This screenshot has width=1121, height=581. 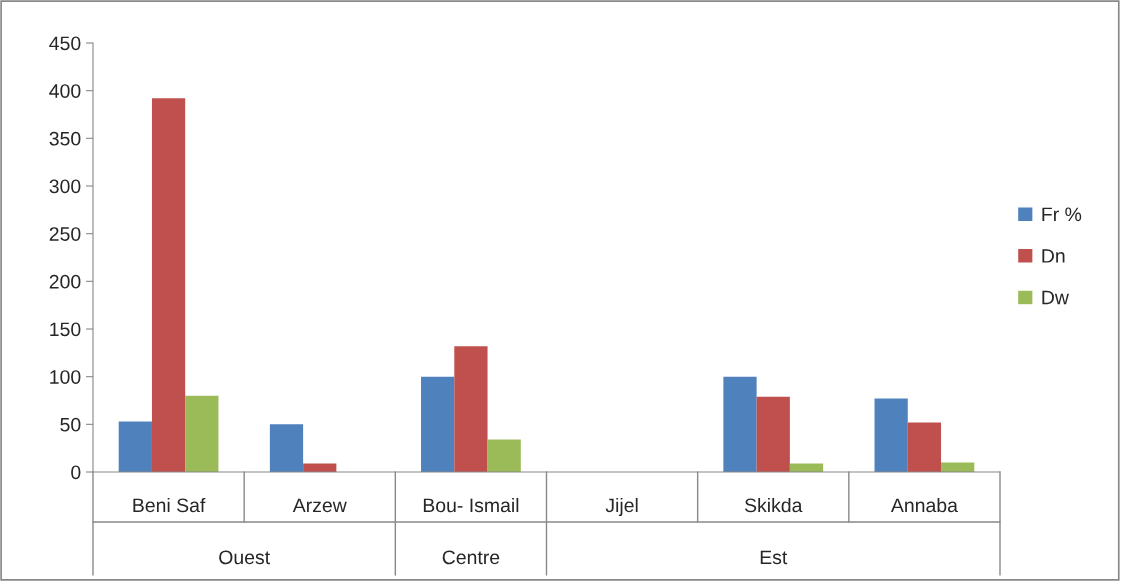 What do you see at coordinates (70, 424) in the screenshot?
I see `y-tick-label: 50` at bounding box center [70, 424].